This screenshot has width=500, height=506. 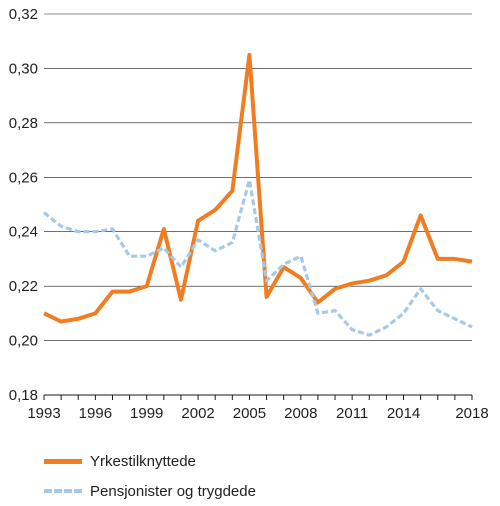 What do you see at coordinates (258, 397) in the screenshot?
I see `axes` at bounding box center [258, 397].